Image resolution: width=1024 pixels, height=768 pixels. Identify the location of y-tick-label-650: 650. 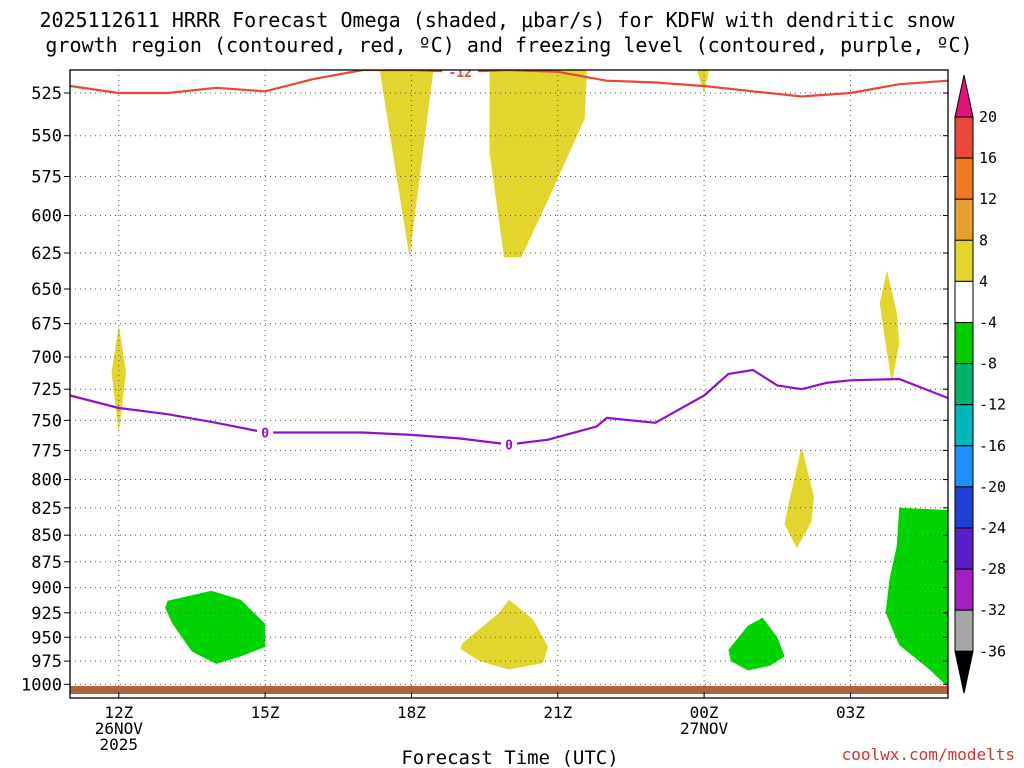
(46, 290).